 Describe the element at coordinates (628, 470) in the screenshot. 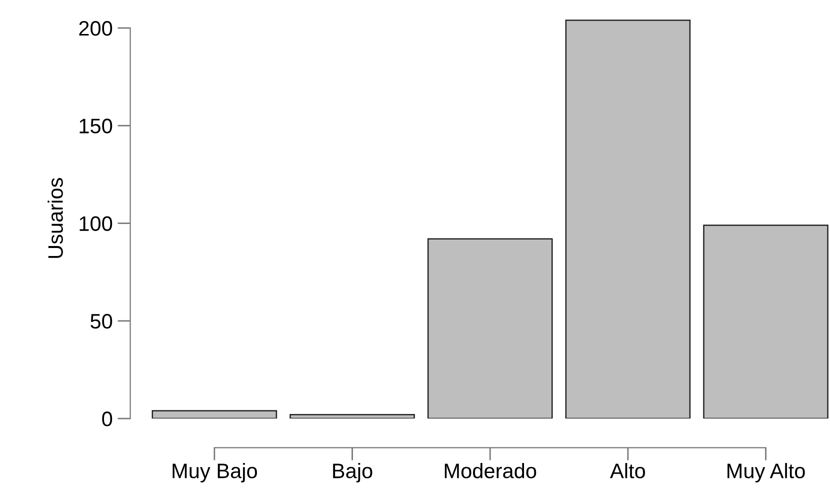

I see `x-tick-label: Alto` at that location.